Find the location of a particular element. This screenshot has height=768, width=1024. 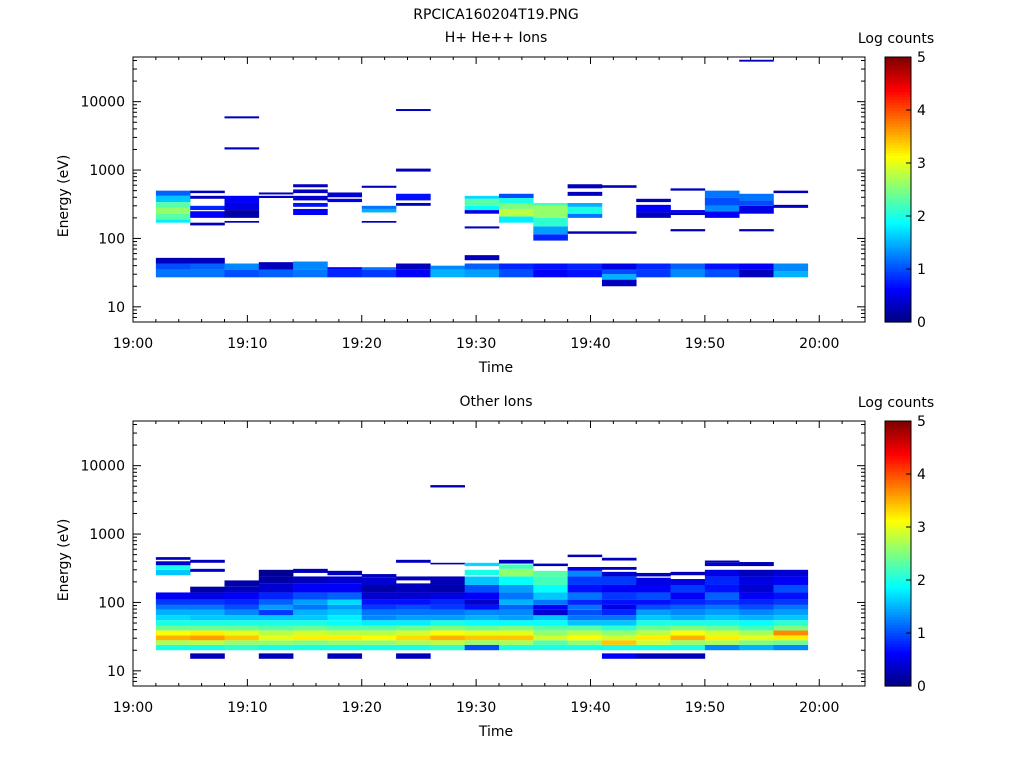

colorbar-tick-label: 2 is located at coordinates (921, 581).